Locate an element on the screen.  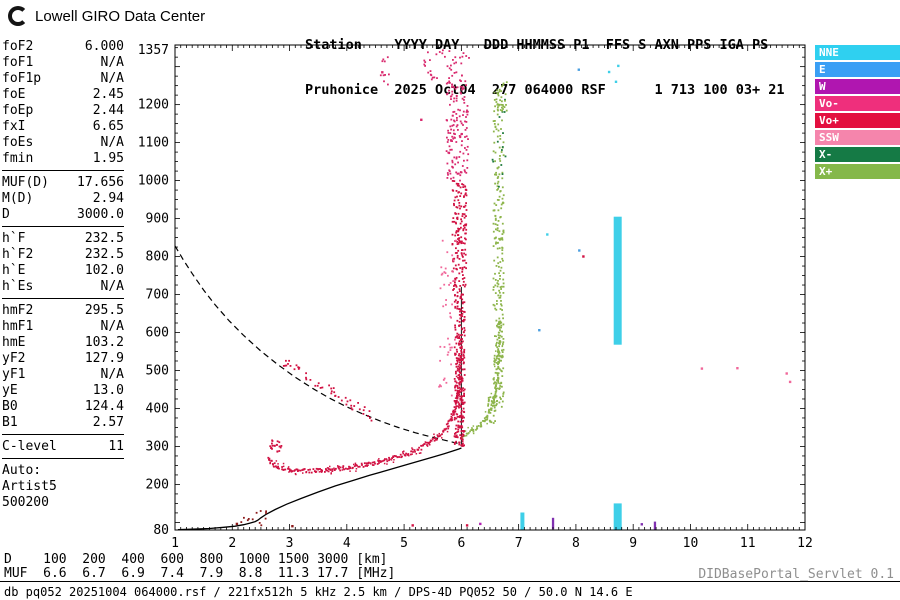
parameter-row-fof2: foF2 6.000 is located at coordinates (63, 47).